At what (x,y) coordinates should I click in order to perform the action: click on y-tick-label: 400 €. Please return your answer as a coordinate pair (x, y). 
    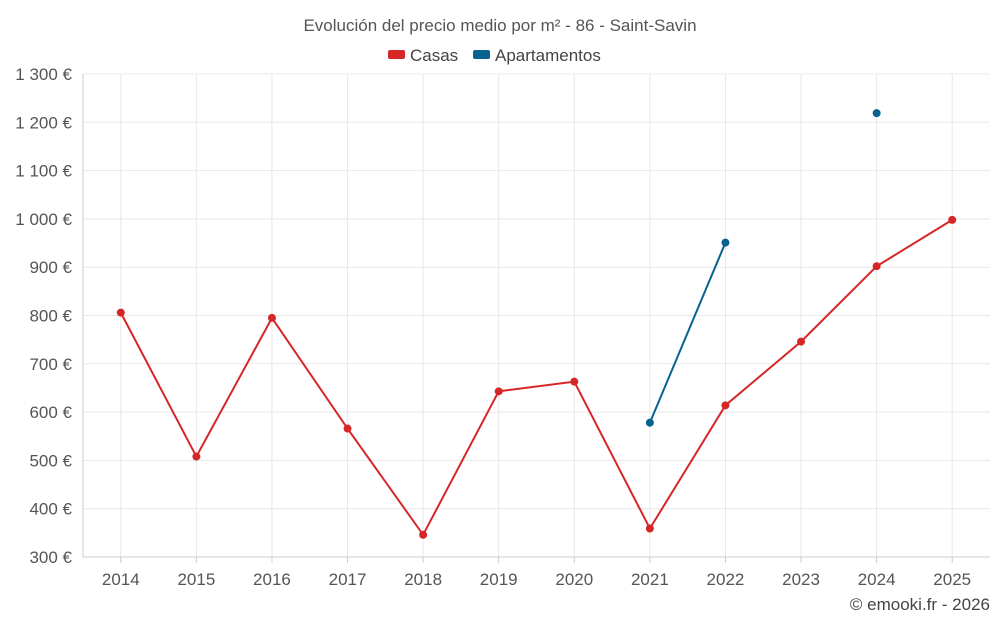
    Looking at the image, I should click on (50, 509).